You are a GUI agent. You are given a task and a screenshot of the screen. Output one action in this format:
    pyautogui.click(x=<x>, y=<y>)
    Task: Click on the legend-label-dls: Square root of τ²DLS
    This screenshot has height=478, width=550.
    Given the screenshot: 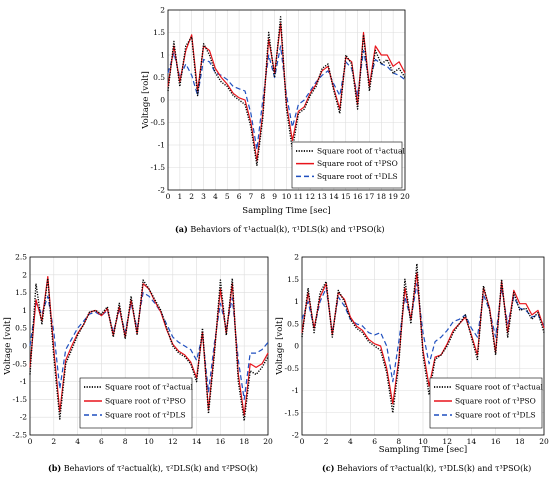 What is the action you would take?
    pyautogui.click(x=145, y=415)
    